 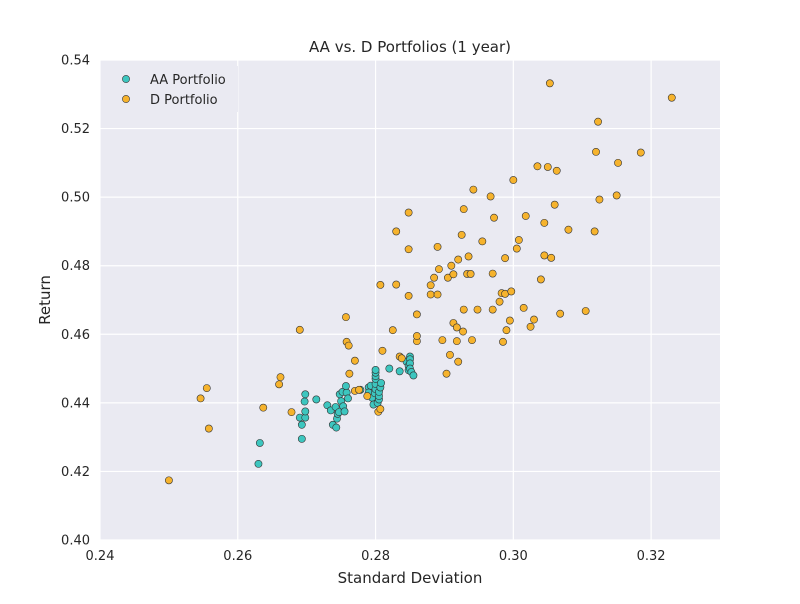 I want to click on y-tick-label: 0.54, so click(x=75, y=61).